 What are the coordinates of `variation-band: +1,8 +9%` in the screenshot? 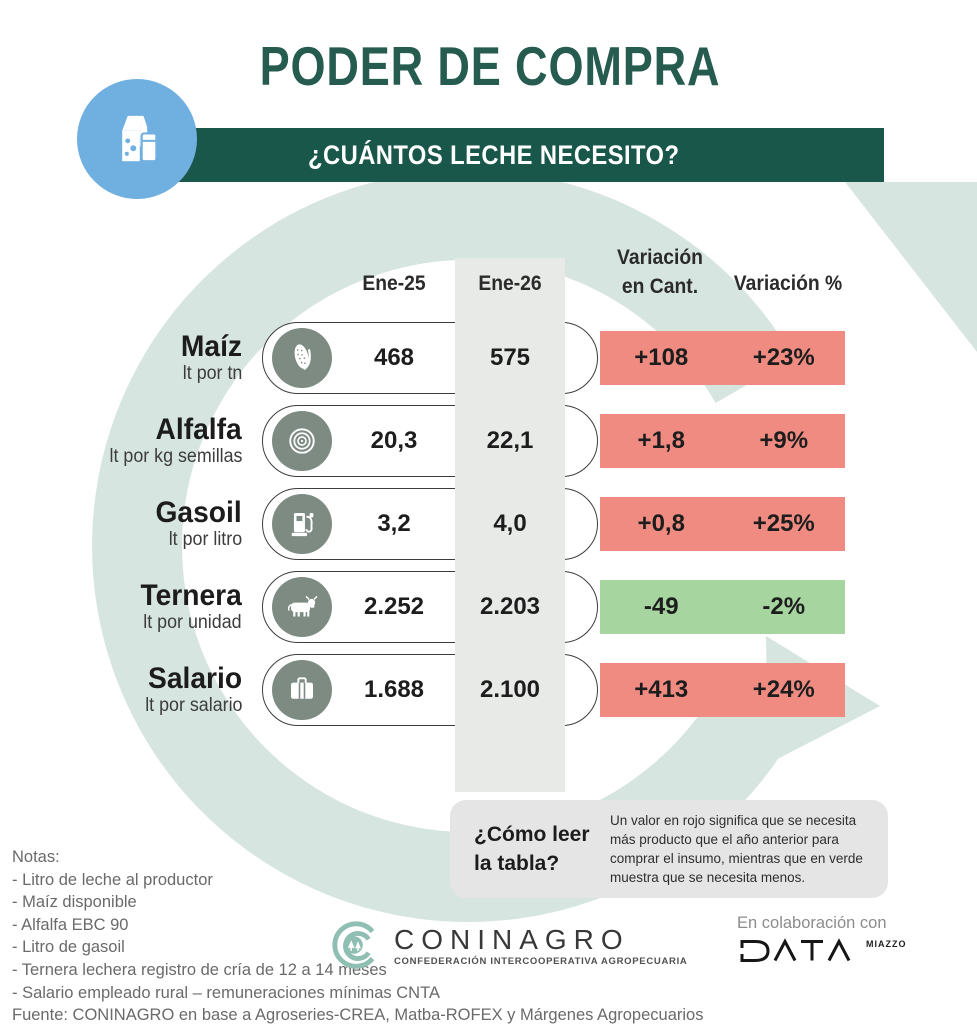 It's located at (722, 441).